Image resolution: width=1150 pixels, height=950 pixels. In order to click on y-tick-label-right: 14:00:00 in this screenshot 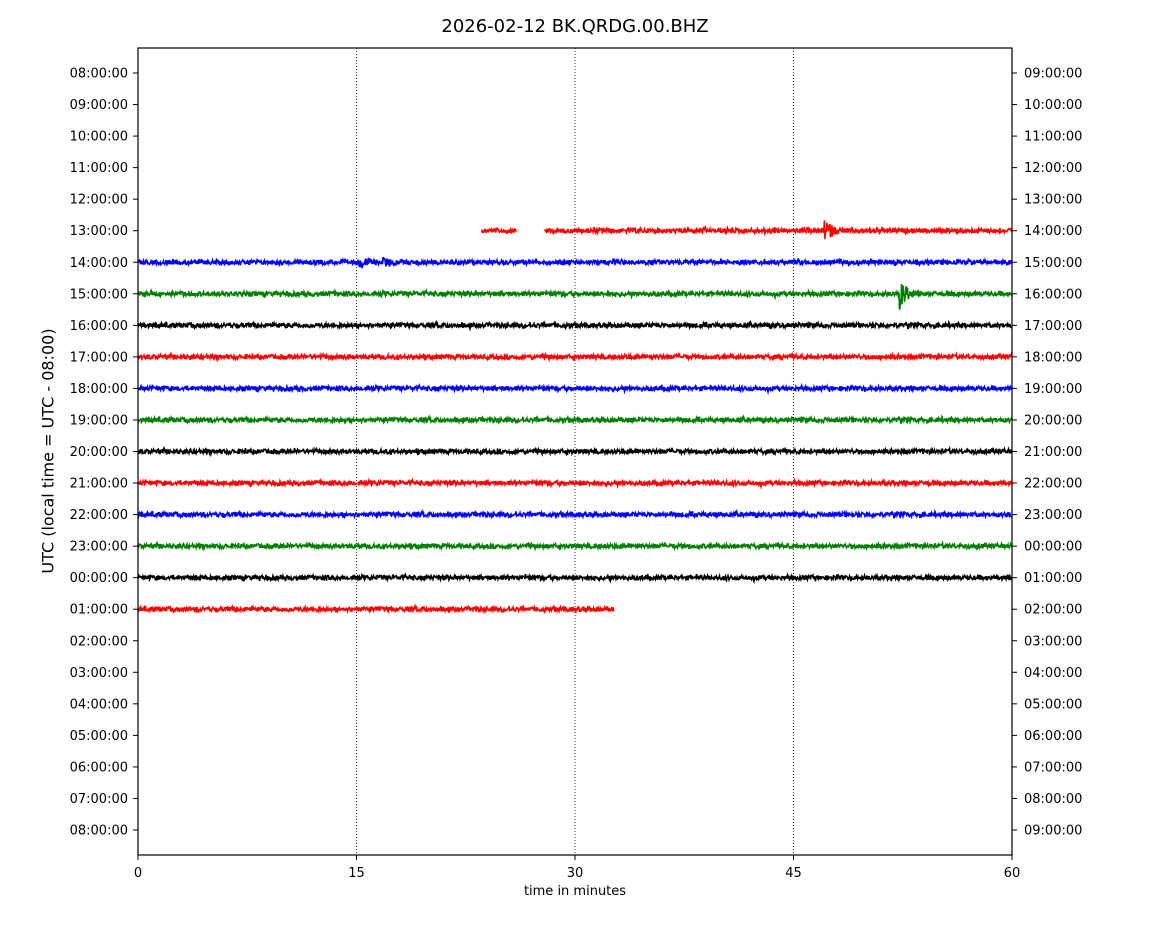, I will do `click(1053, 231)`.